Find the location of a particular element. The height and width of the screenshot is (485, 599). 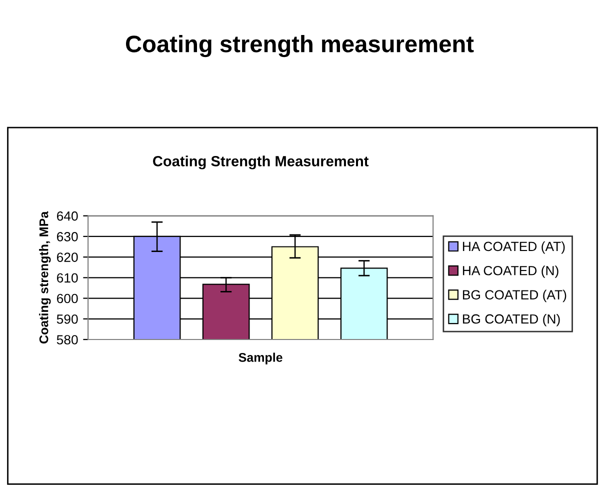

y-tick-label: 580 is located at coordinates (67, 339).